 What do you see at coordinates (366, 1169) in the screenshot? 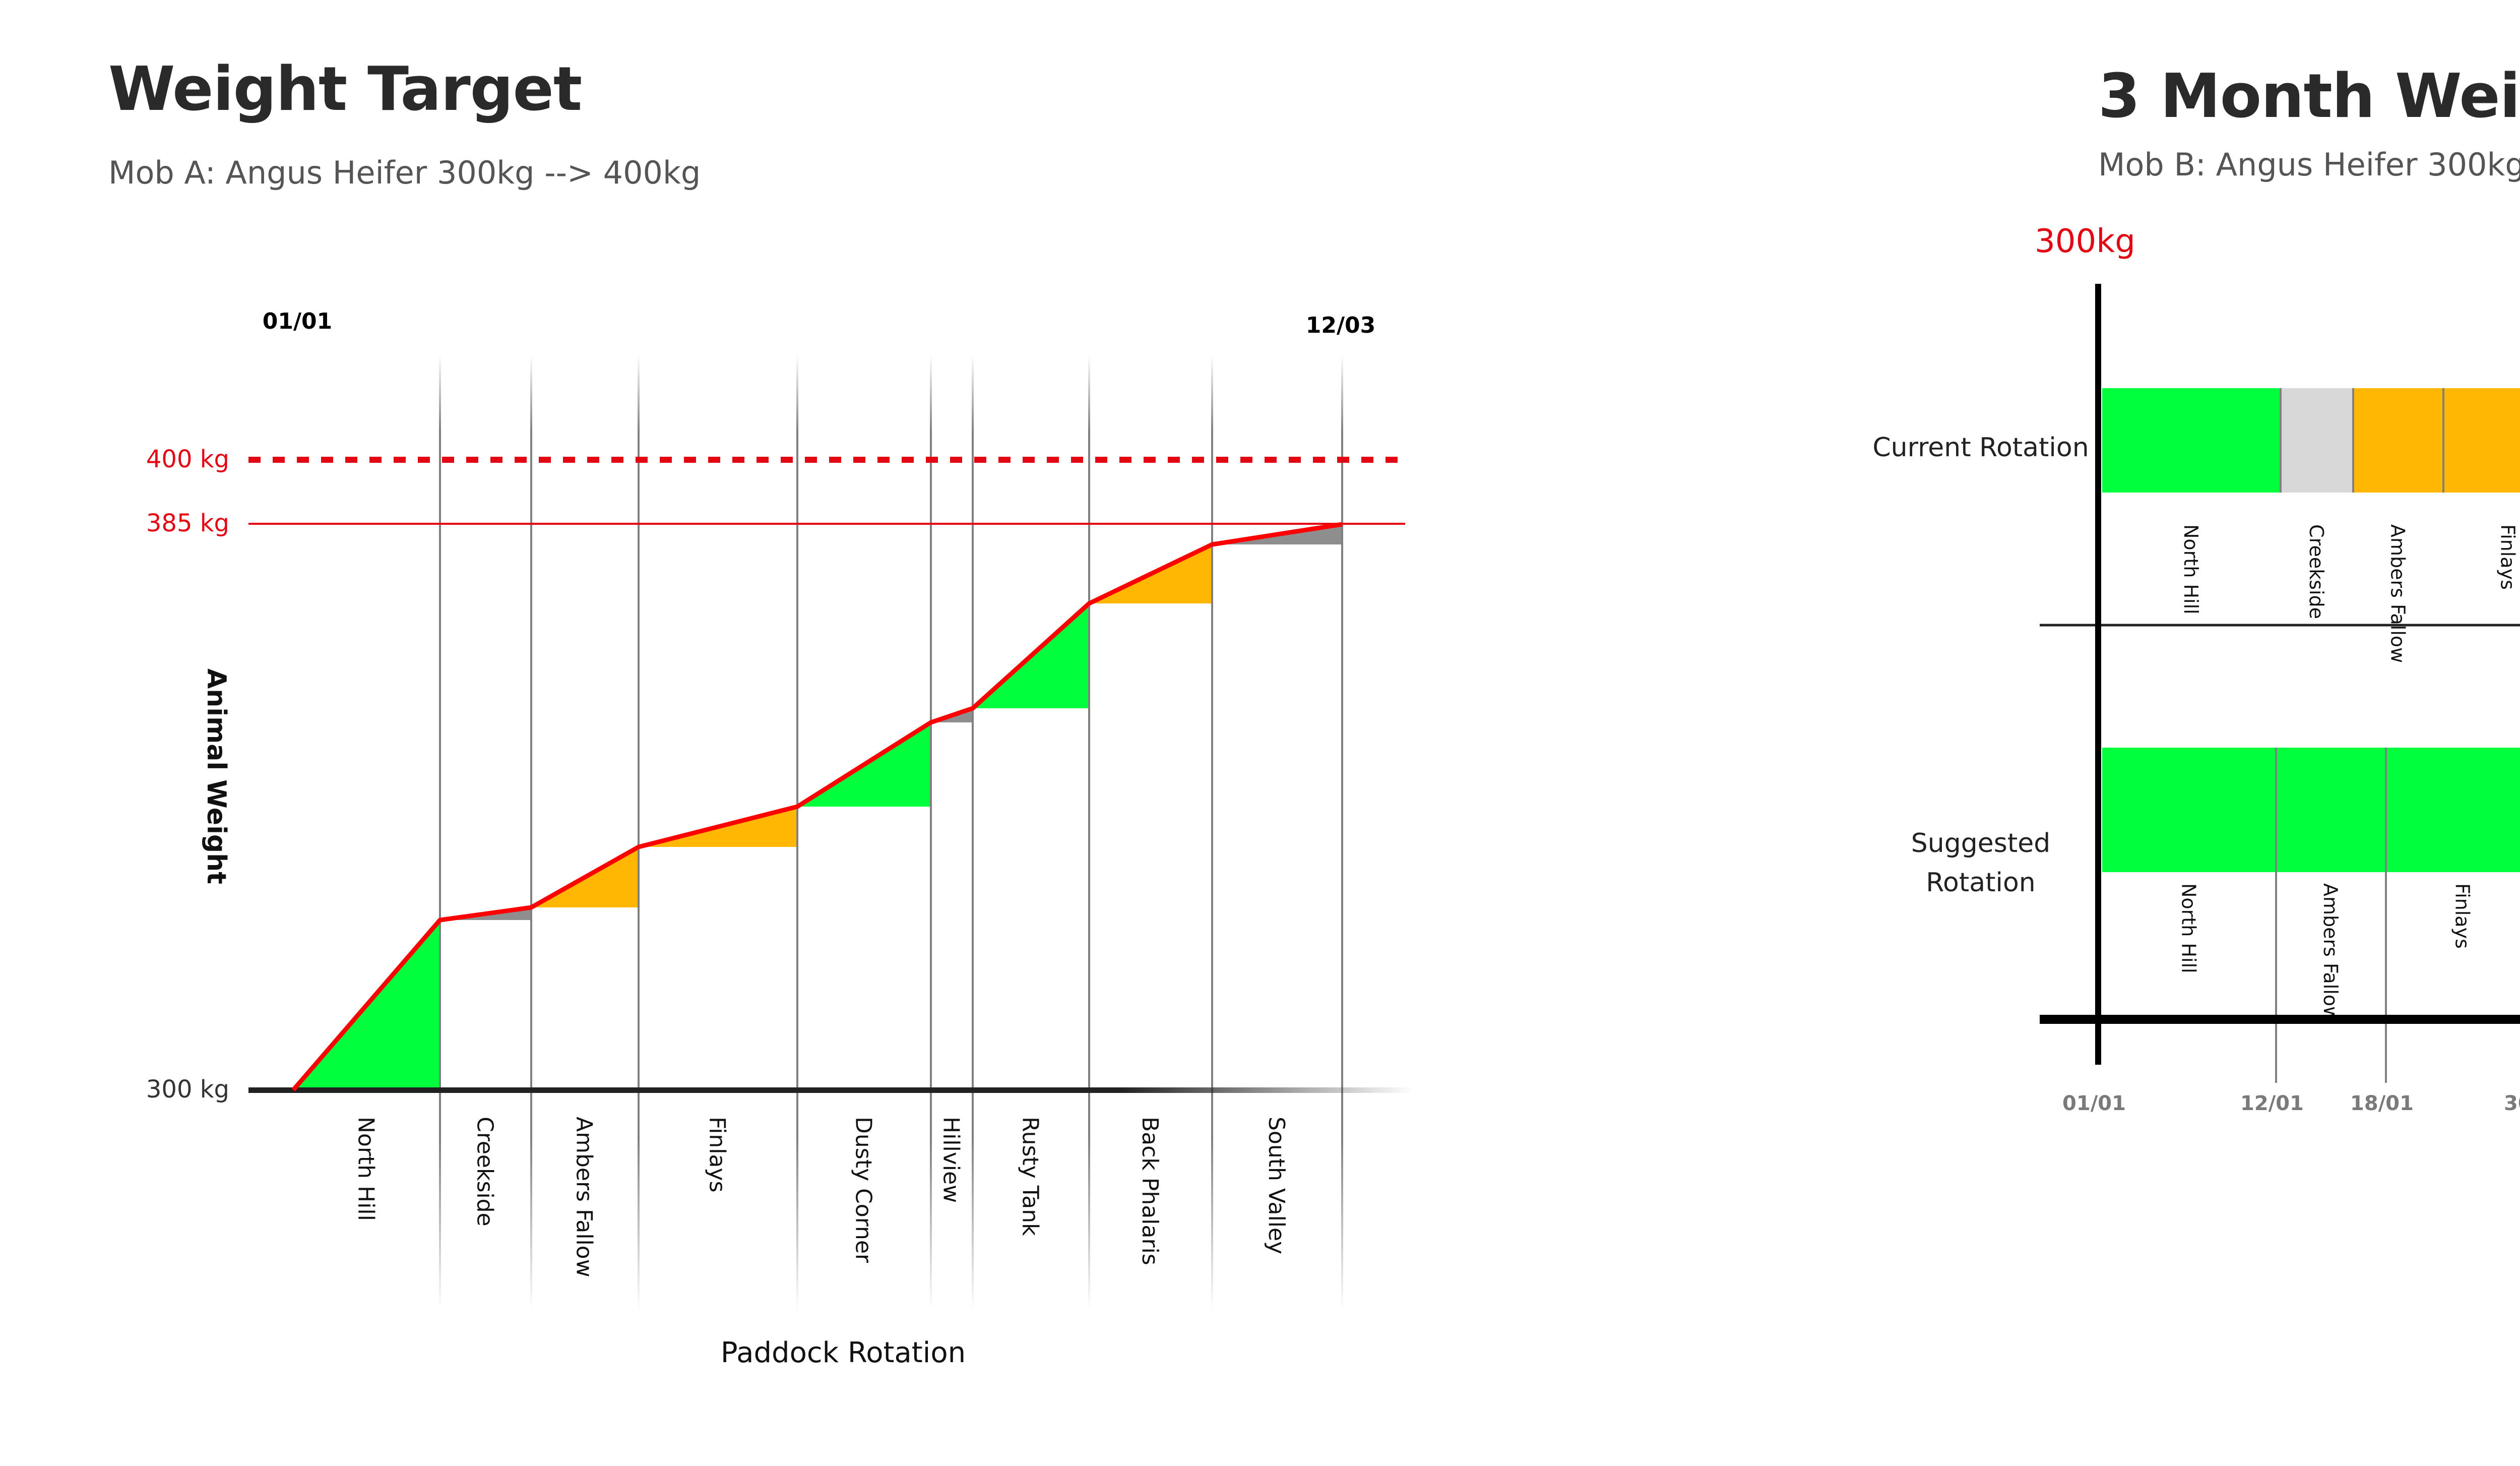
I see `paddock-label: North Hill` at bounding box center [366, 1169].